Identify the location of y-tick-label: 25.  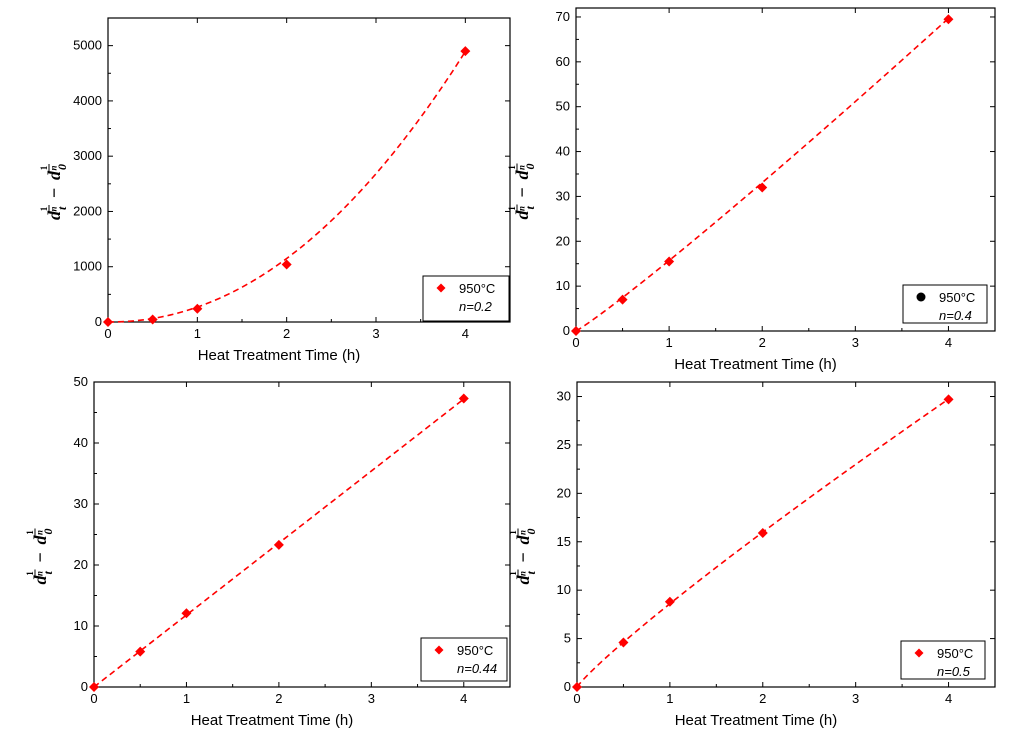
(564, 444).